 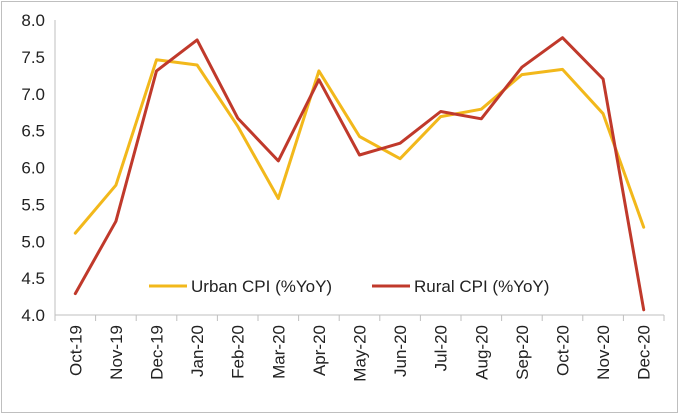 What do you see at coordinates (33, 20) in the screenshot?
I see `y-tick-label: 8.0` at bounding box center [33, 20].